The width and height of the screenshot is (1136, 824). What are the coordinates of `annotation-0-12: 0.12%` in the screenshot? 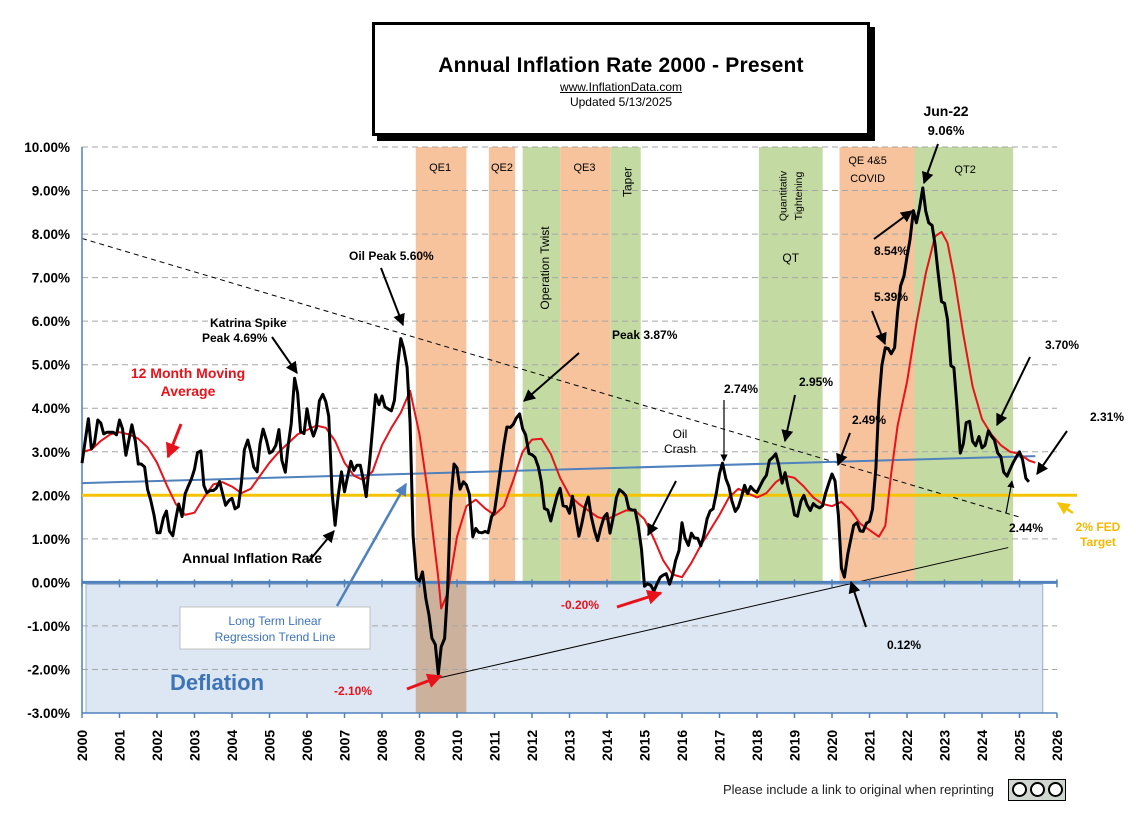 It's located at (904, 645).